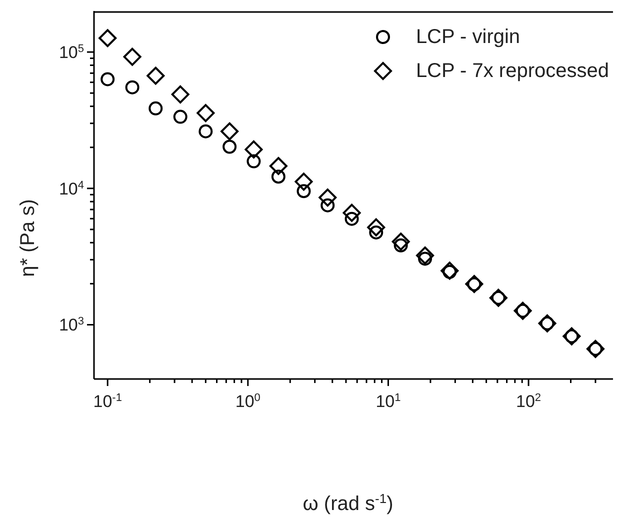 This screenshot has height=525, width=625. I want to click on y-tick-label: 10$^{3}$, so click(71, 325).